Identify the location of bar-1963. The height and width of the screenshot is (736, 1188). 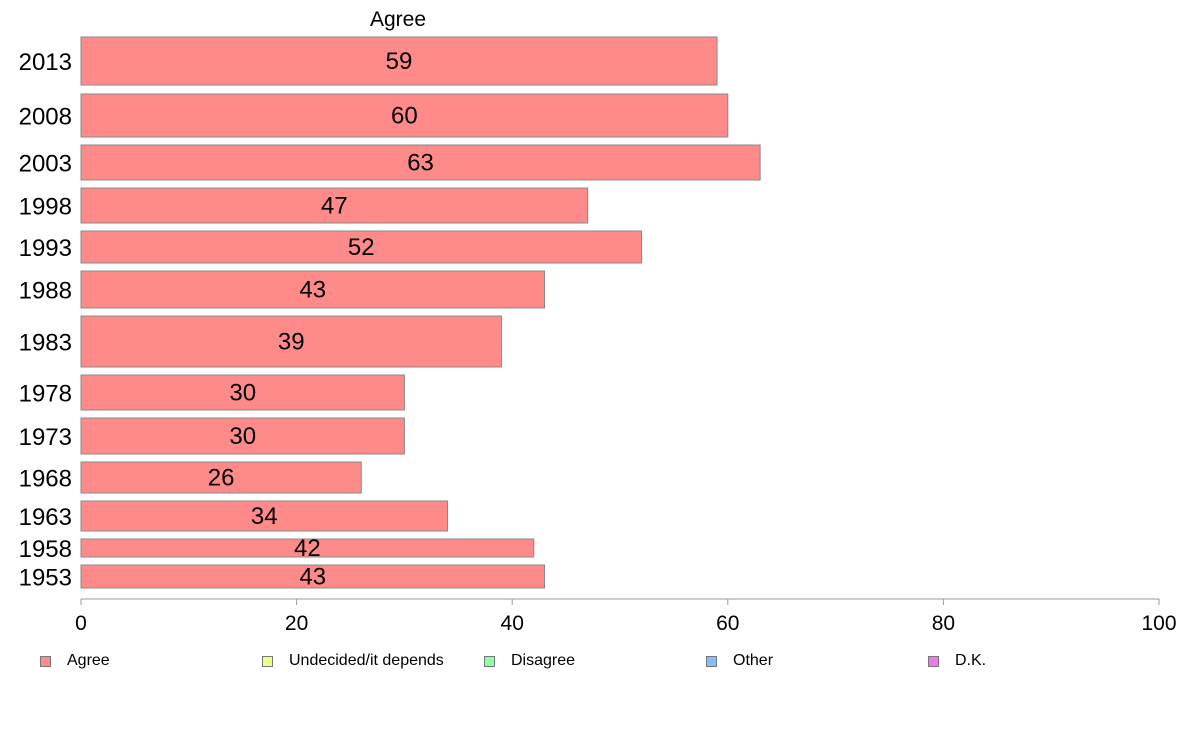
(264, 516).